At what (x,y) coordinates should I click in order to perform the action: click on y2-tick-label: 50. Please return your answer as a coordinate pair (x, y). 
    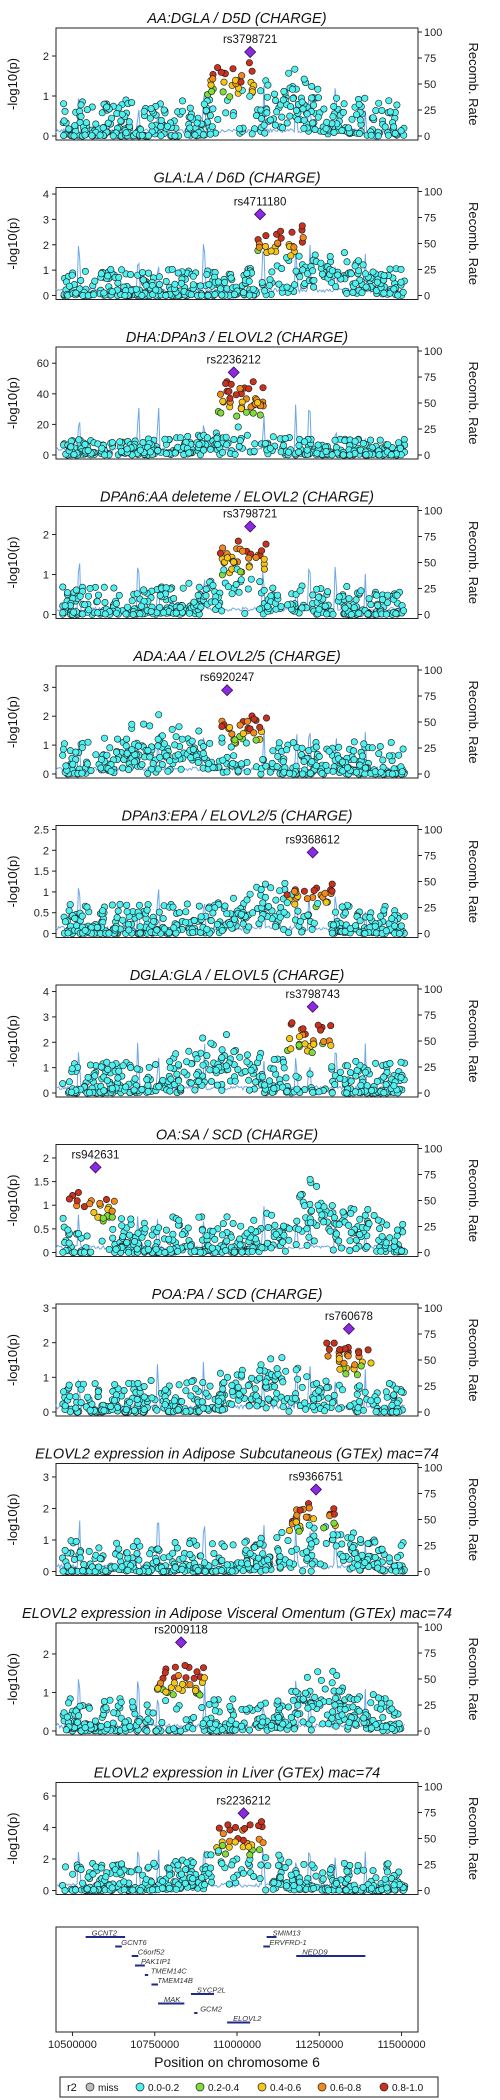
    Looking at the image, I should click on (430, 1202).